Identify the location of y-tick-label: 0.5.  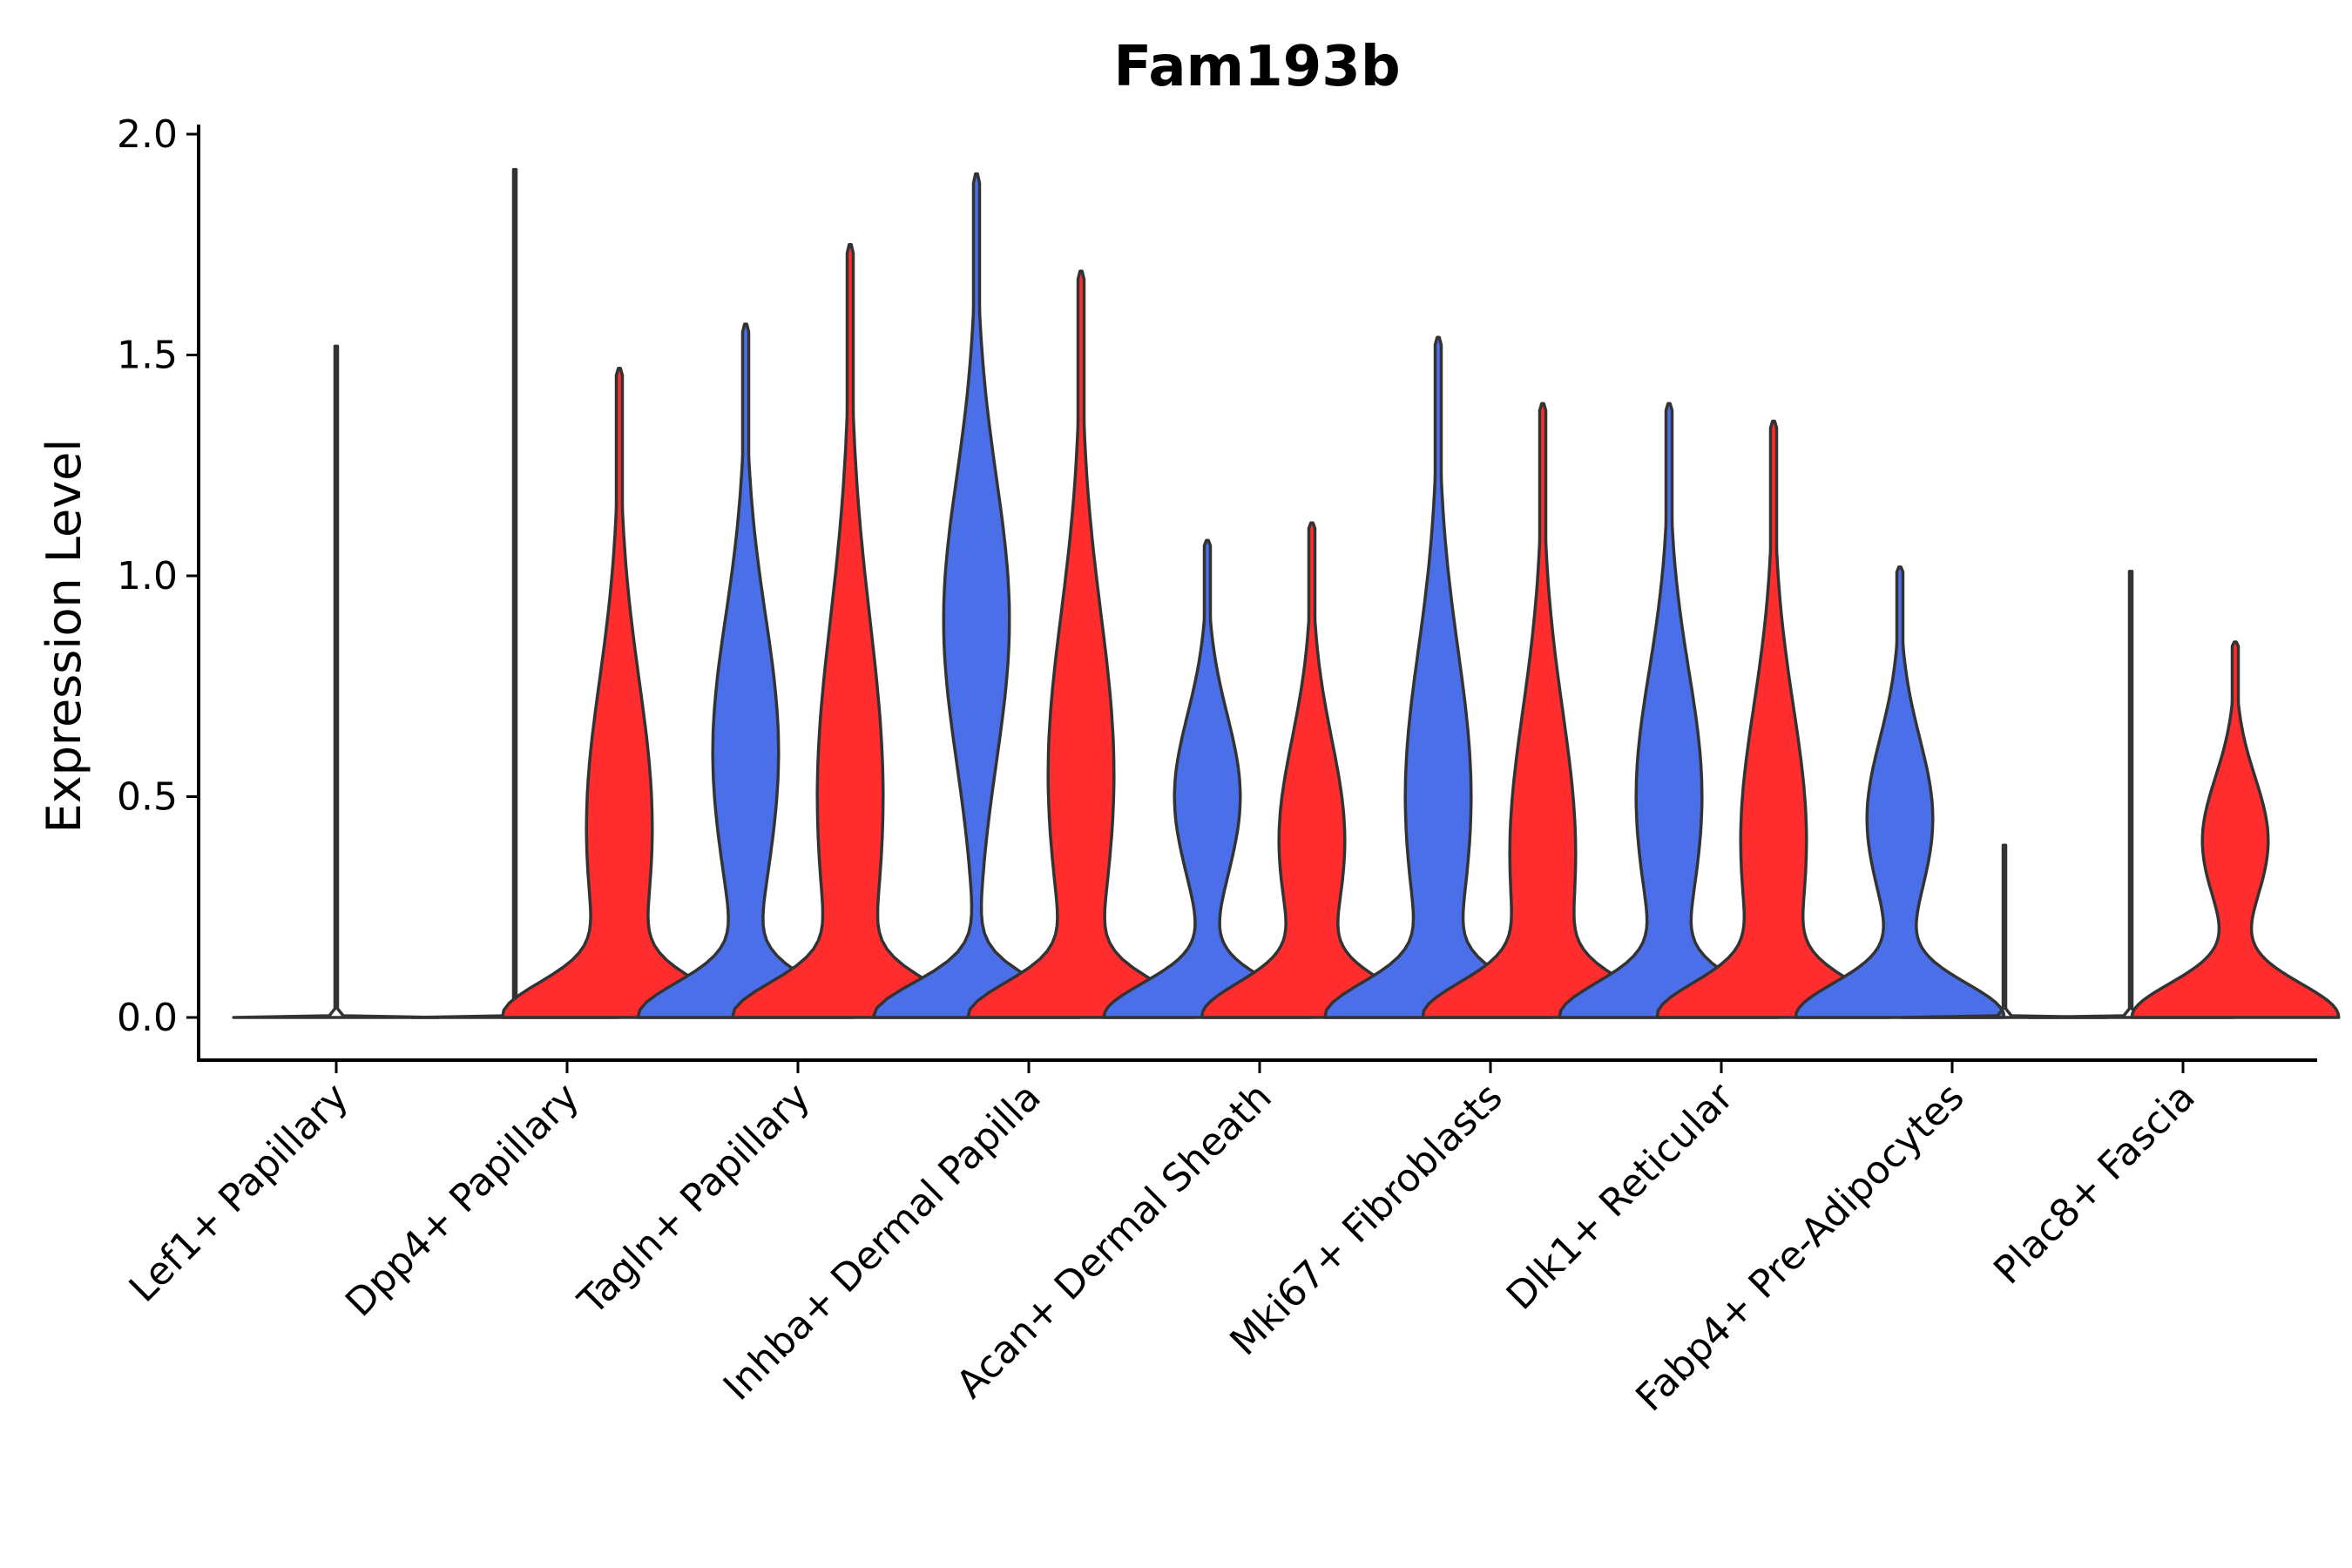
(147, 797).